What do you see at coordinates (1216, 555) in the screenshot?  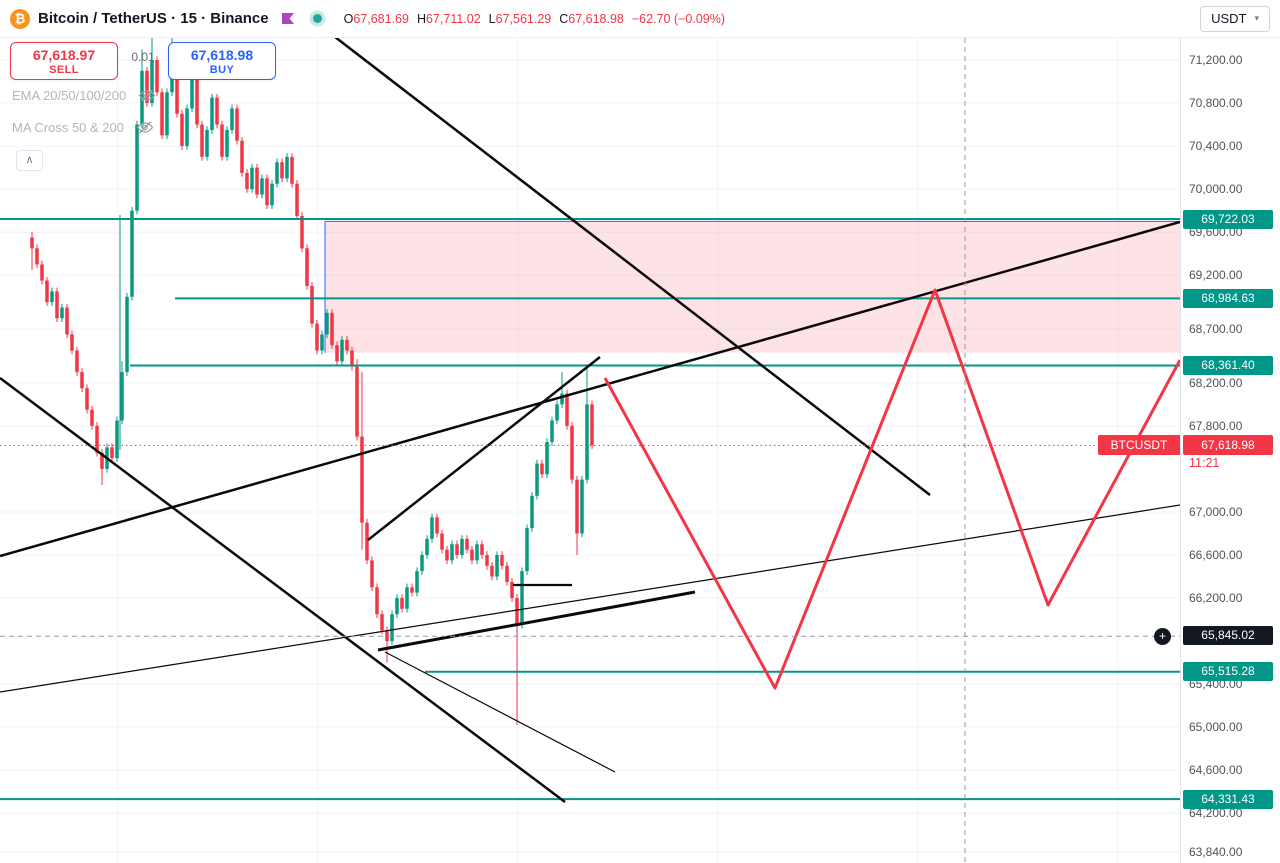 I see `price-tick: 66,600.00` at bounding box center [1216, 555].